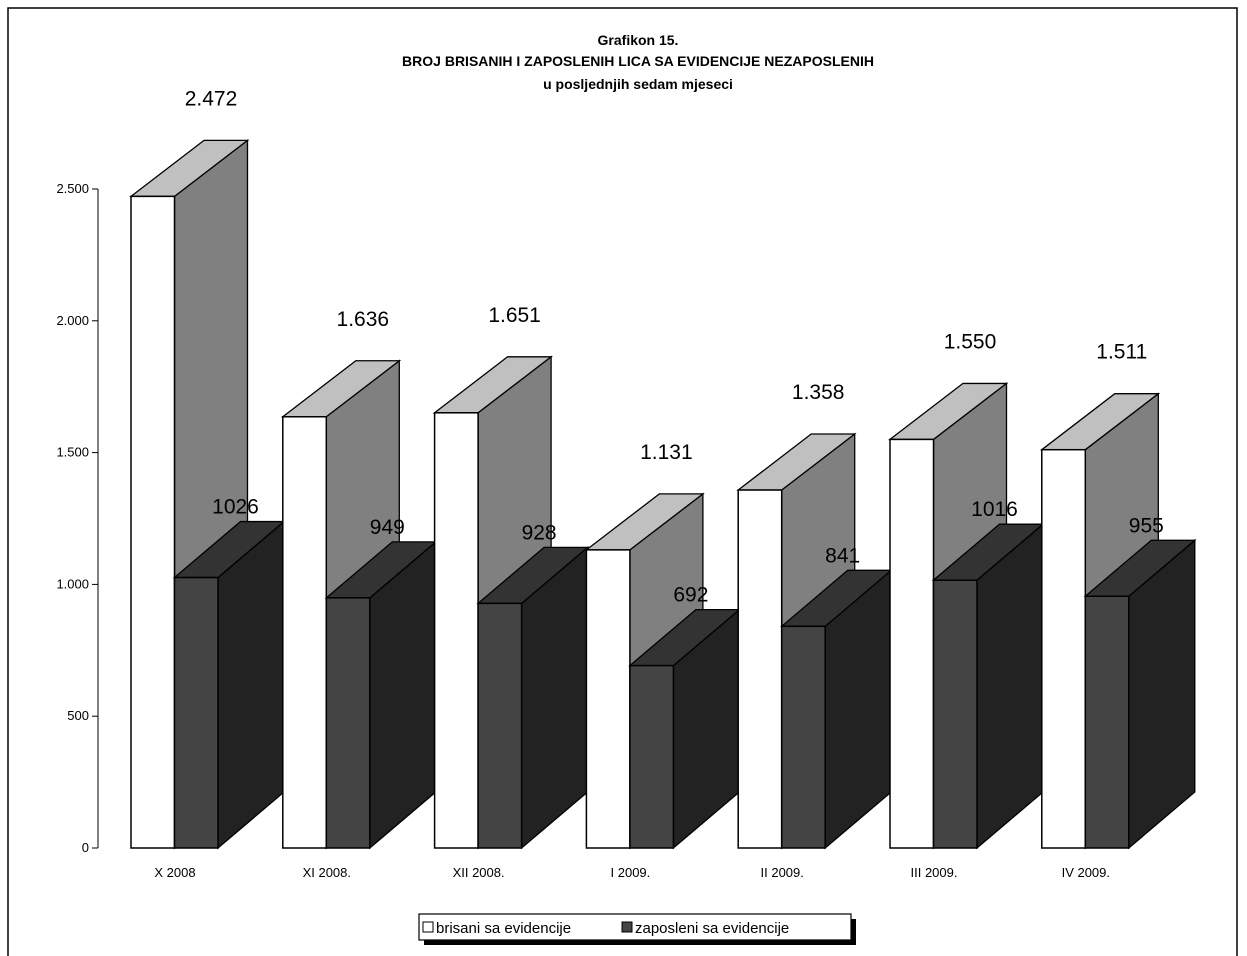 The height and width of the screenshot is (956, 1247). I want to click on y-tick-label: 1.000, so click(72, 583).